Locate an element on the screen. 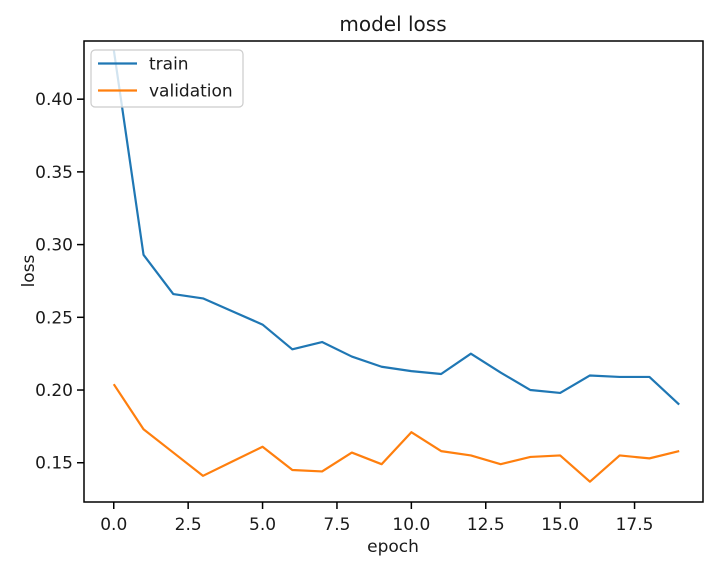  x-tick-label: 10.0 is located at coordinates (411, 525).